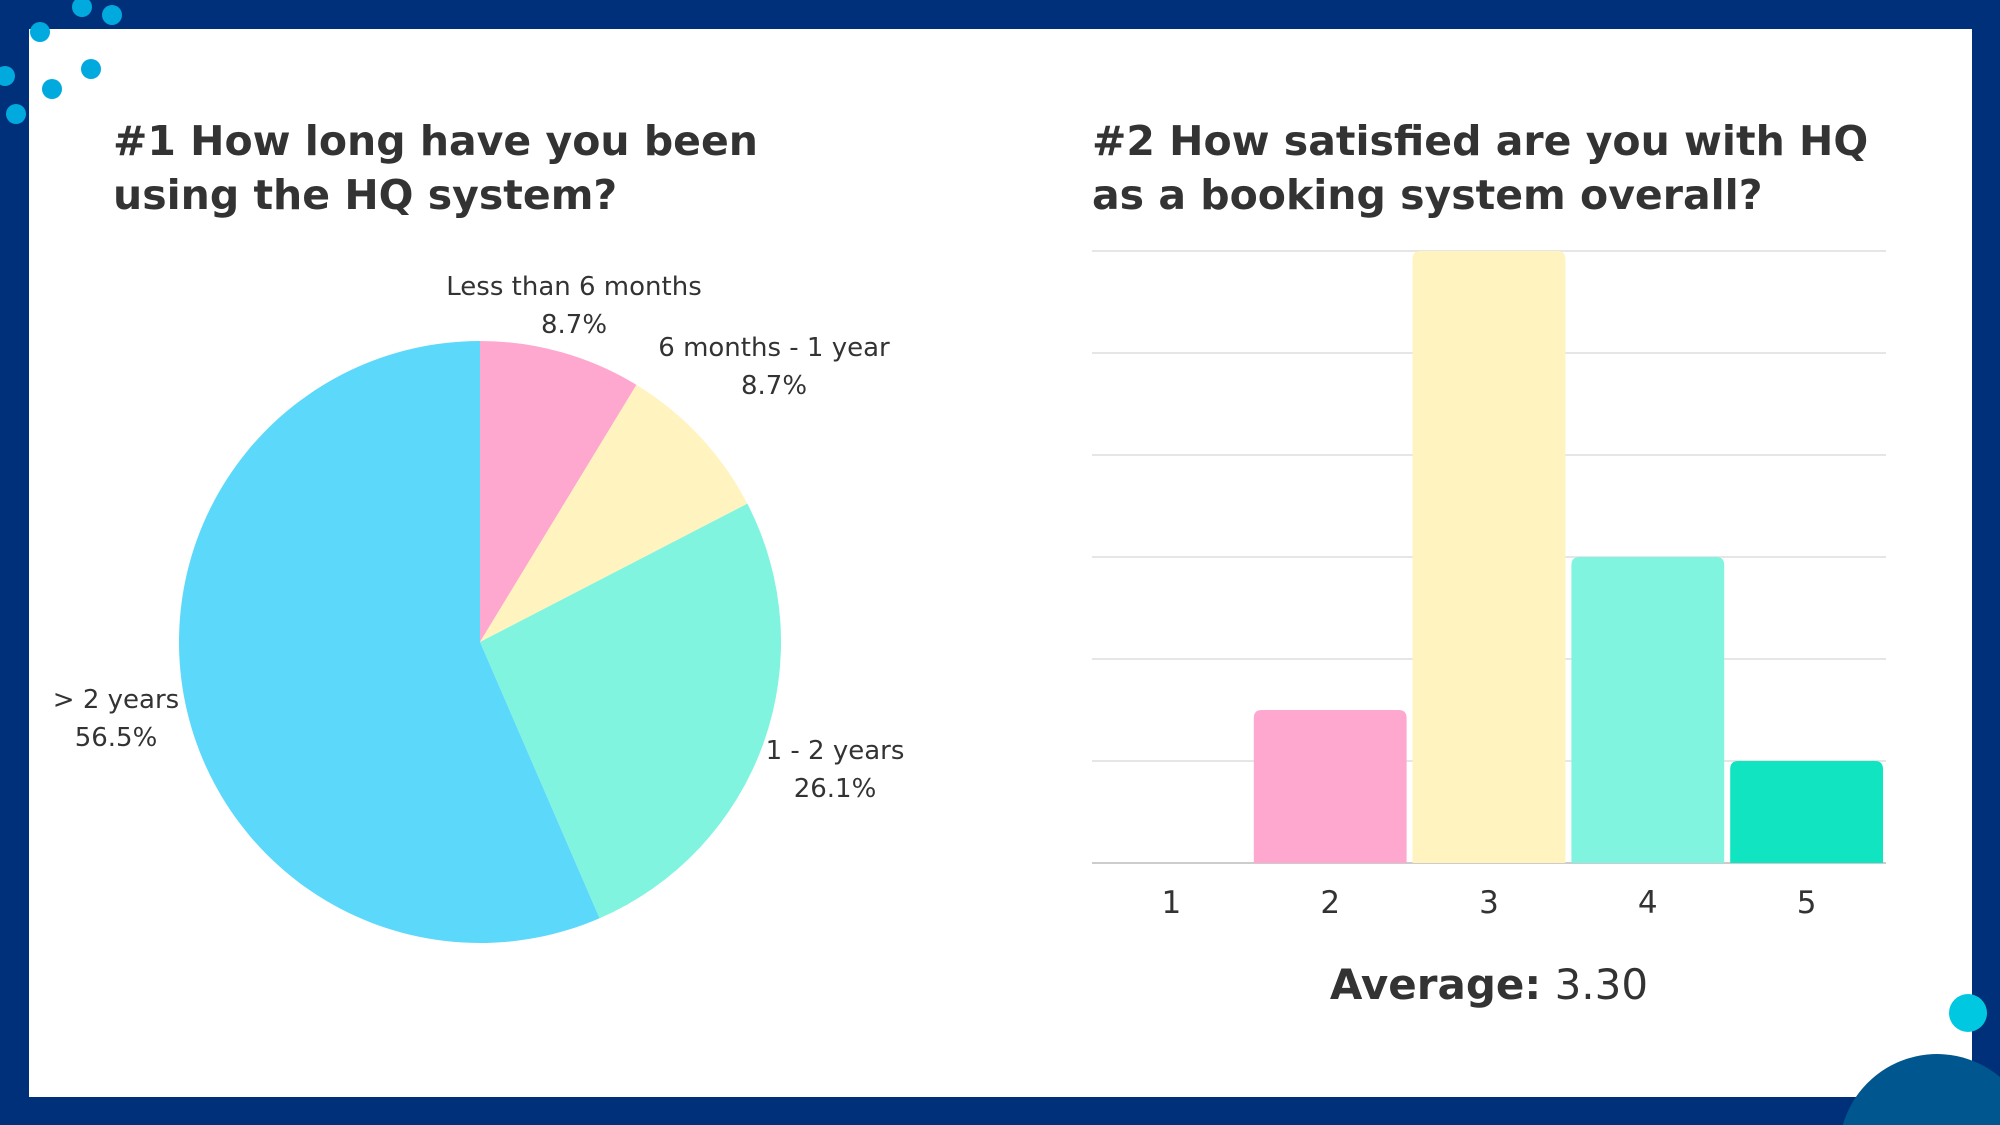 This screenshot has height=1125, width=2000. I want to click on average-label: Average:, so click(1435, 984).